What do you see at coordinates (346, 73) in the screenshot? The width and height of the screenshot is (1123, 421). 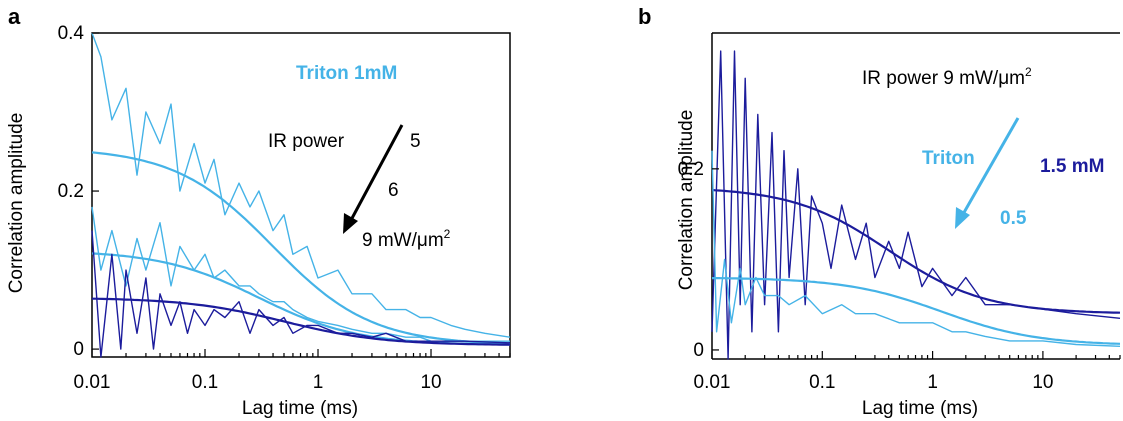 I see `annotation-triton-1mm: Triton 1mM` at bounding box center [346, 73].